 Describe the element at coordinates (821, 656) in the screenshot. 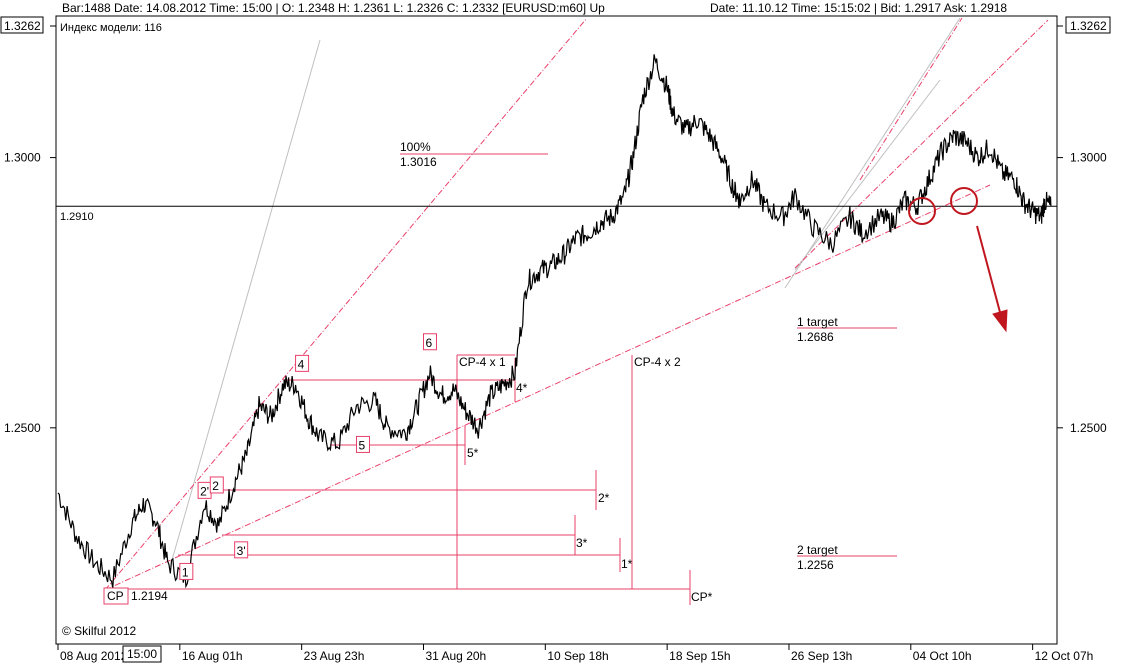

I see `x-tick-label: 26 Sep 13h` at that location.